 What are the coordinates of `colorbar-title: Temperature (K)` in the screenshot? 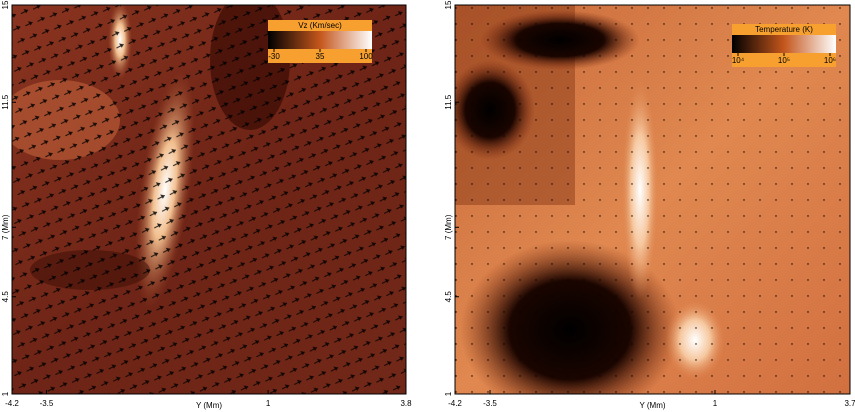 It's located at (784, 29).